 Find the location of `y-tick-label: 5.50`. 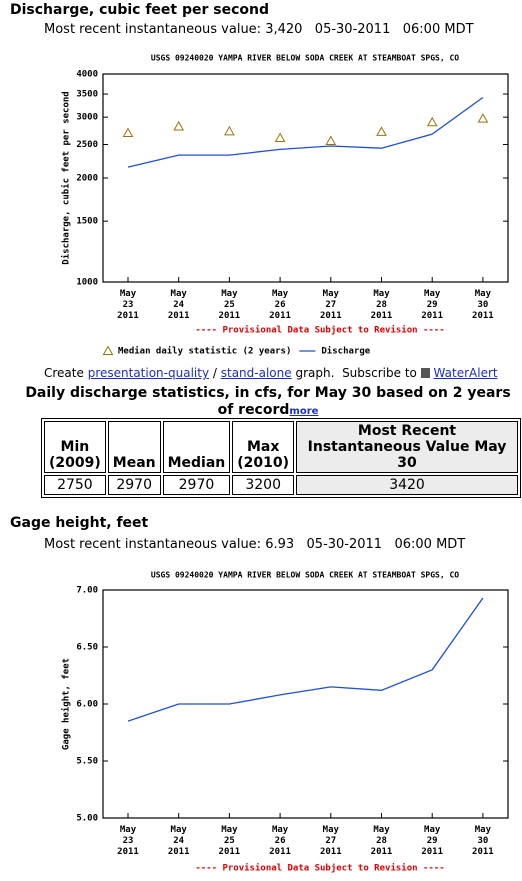

y-tick-label: 5.50 is located at coordinates (87, 762).